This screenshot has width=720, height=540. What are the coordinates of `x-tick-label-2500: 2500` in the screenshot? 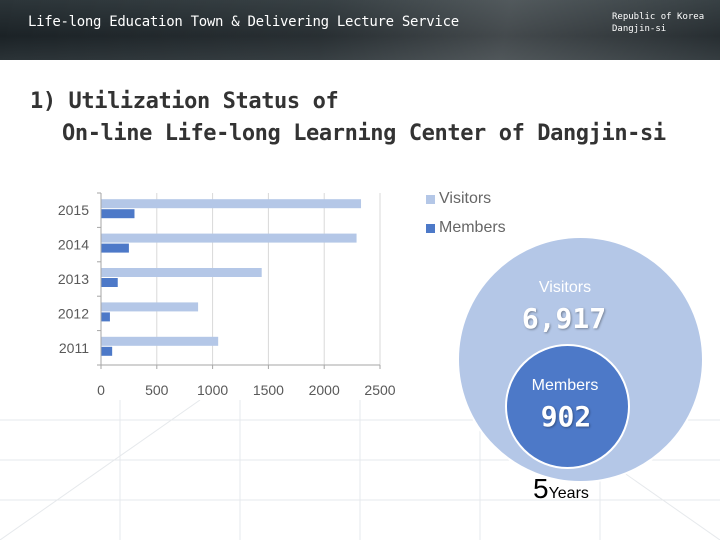 It's located at (379, 390).